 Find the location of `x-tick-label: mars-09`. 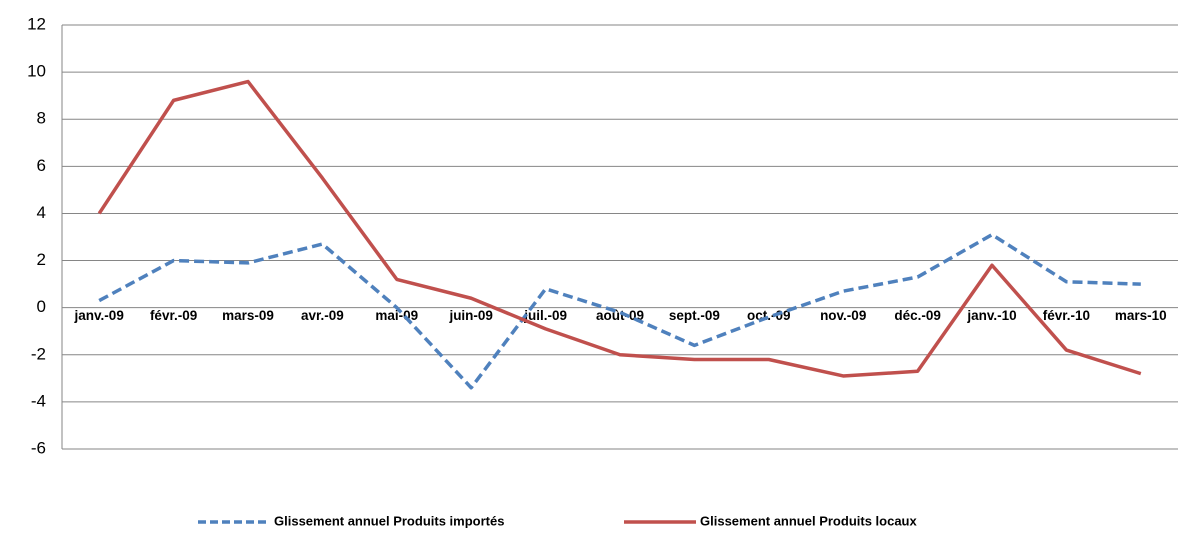

x-tick-label: mars-09 is located at coordinates (248, 315).